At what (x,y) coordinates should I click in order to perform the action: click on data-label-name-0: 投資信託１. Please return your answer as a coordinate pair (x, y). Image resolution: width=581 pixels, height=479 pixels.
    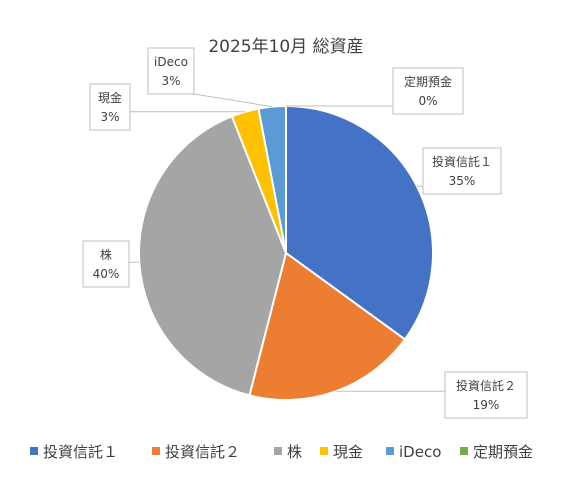
    Looking at the image, I should click on (462, 161).